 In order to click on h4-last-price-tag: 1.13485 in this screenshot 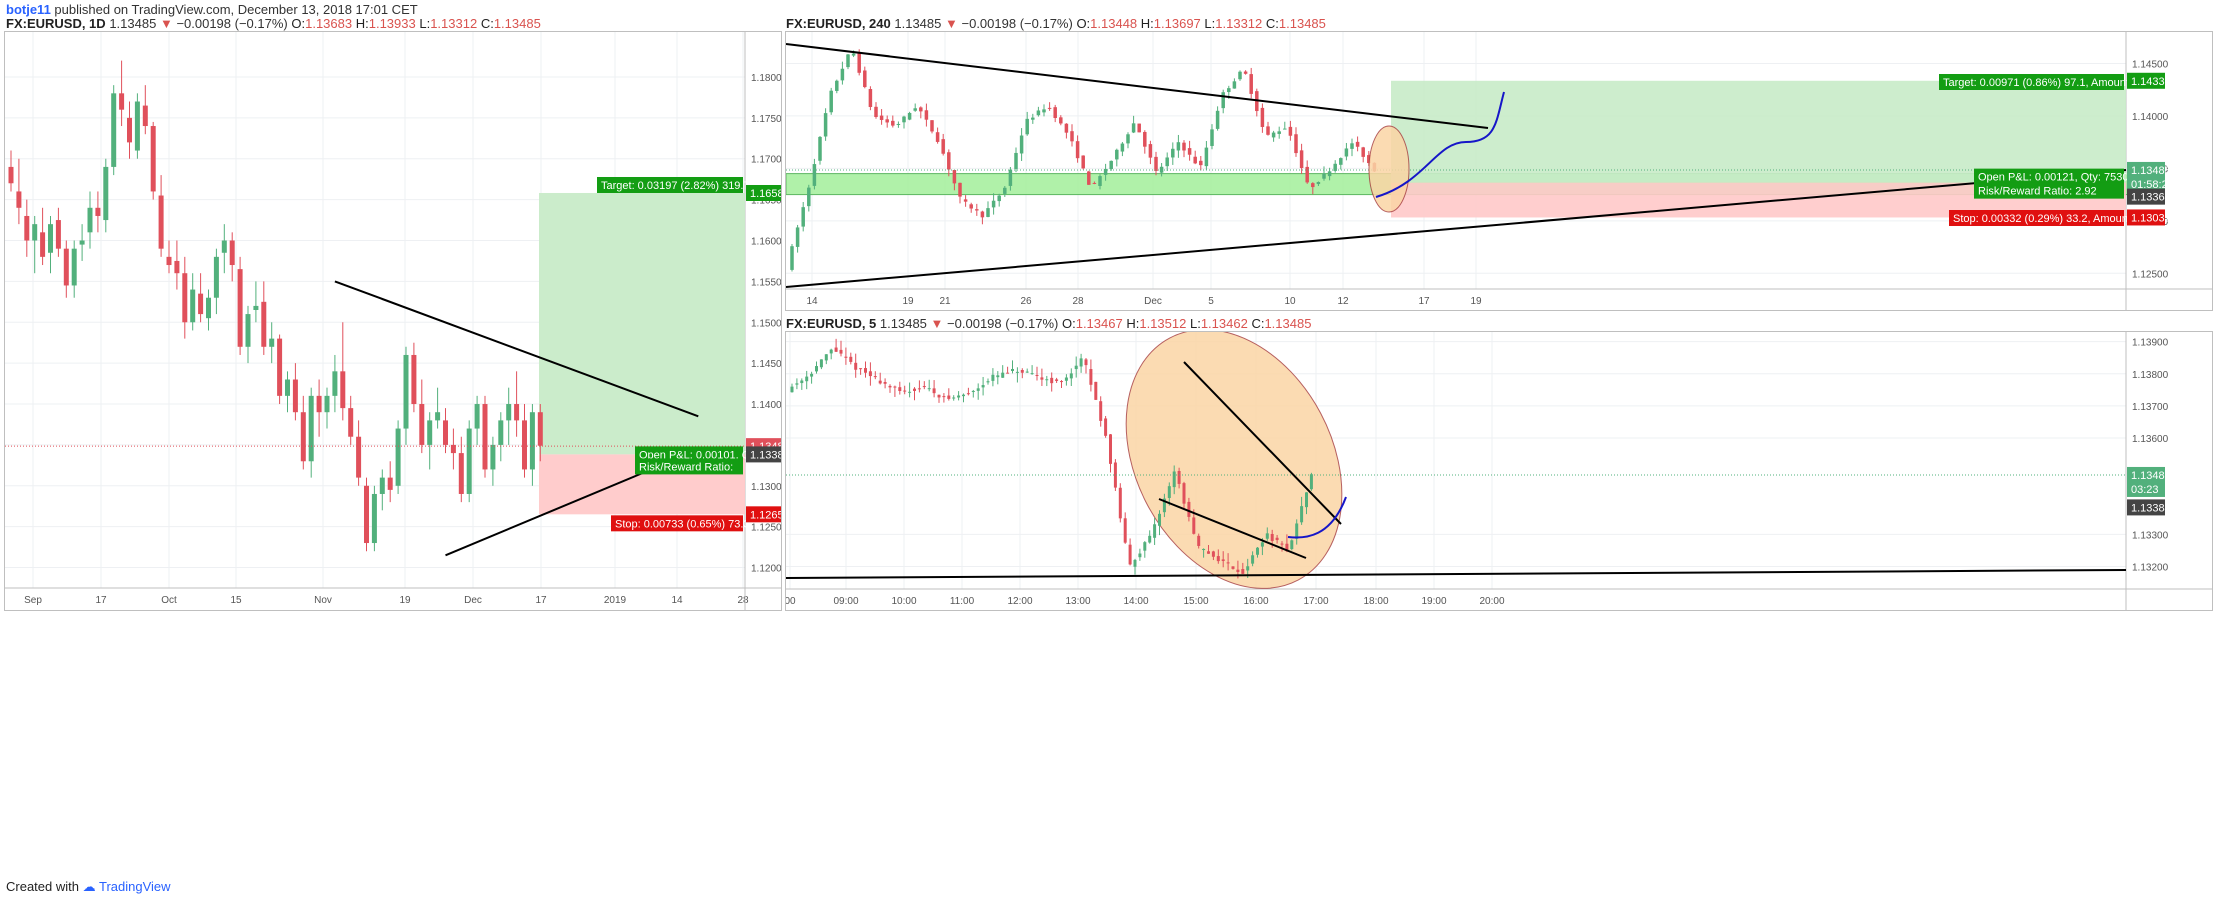, I will do `click(2151, 171)`.